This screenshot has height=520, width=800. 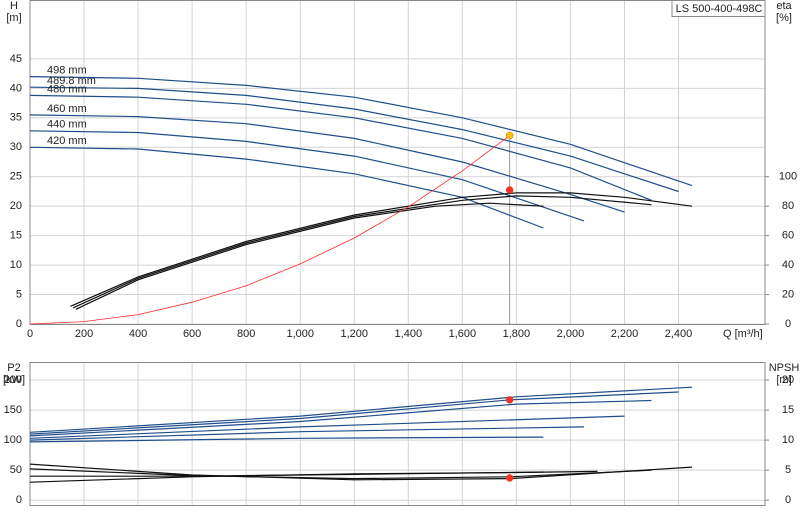 I want to click on y2-axis-label: [m], so click(x=783, y=380).